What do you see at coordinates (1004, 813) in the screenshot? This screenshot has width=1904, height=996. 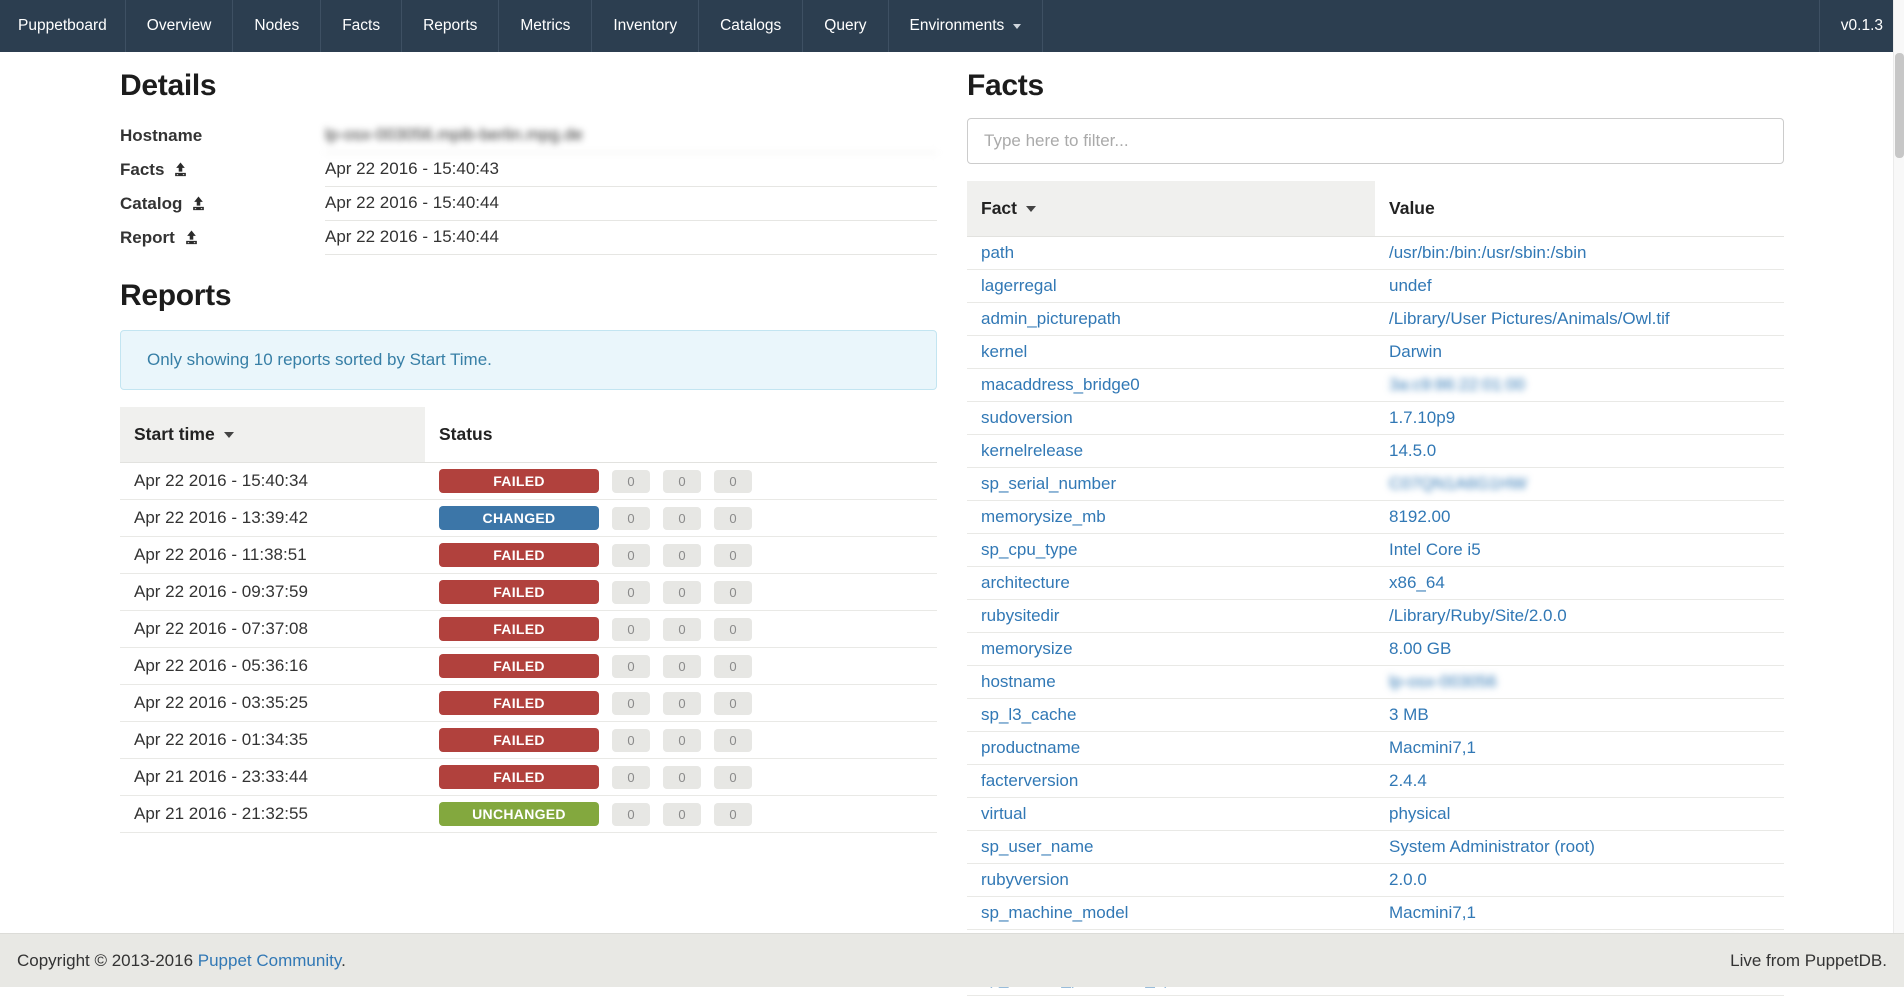 I see `fact-name-link: virtual` at bounding box center [1004, 813].